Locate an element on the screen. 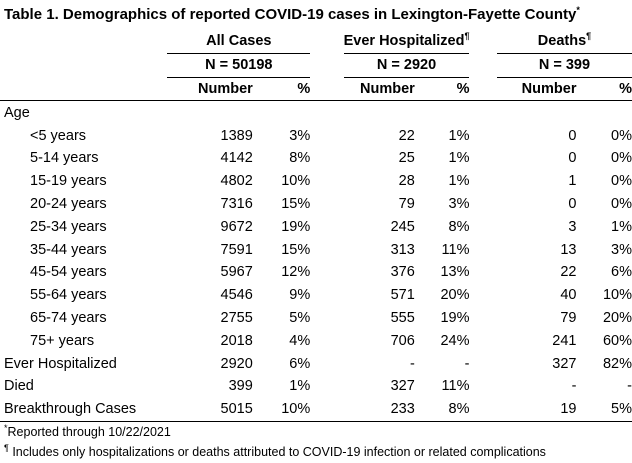  cell-hosp-n: 327 is located at coordinates (402, 386).